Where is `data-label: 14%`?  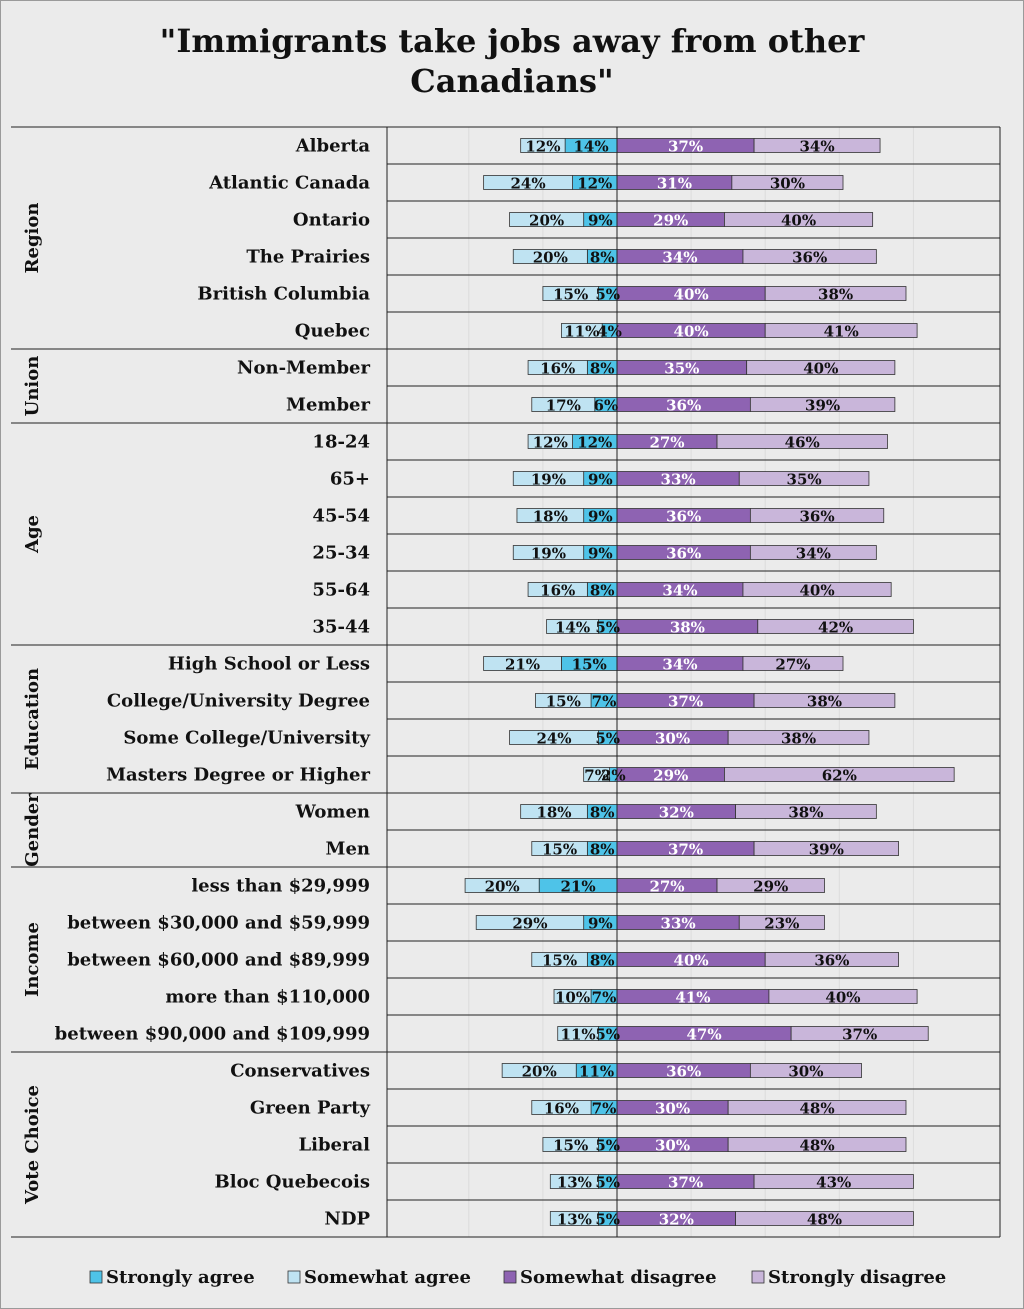
data-label: 14% is located at coordinates (572, 628).